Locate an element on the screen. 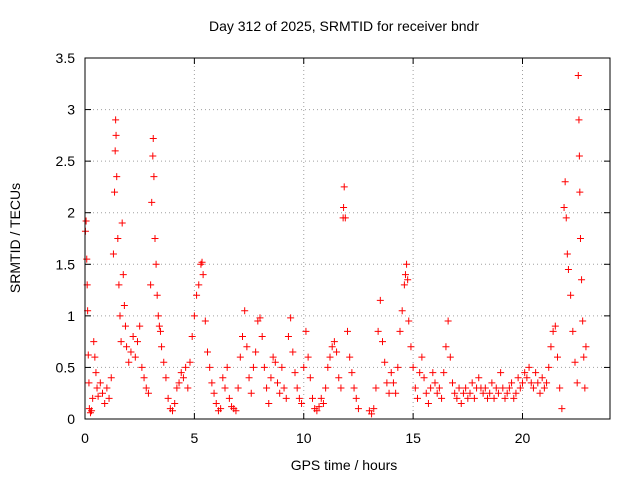  x-tick-label: 5 is located at coordinates (194, 438).